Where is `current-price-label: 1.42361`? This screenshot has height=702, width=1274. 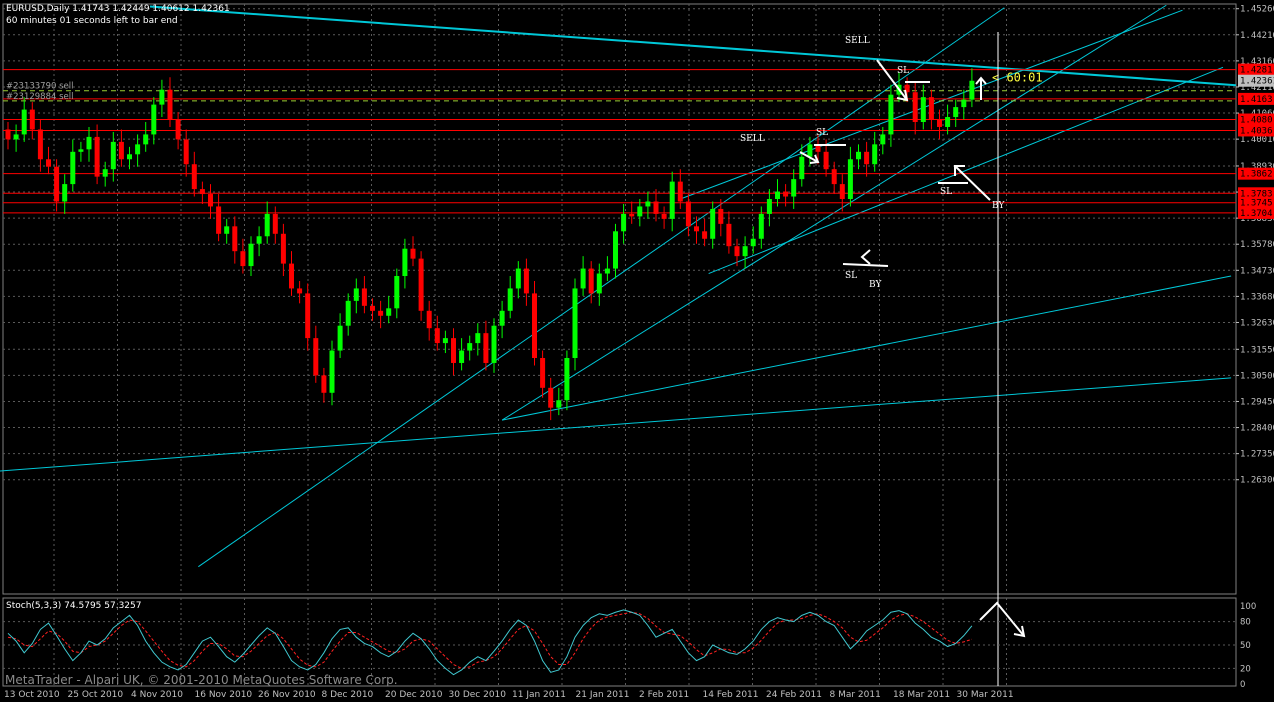 current-price-label: 1.42361 is located at coordinates (1257, 82).